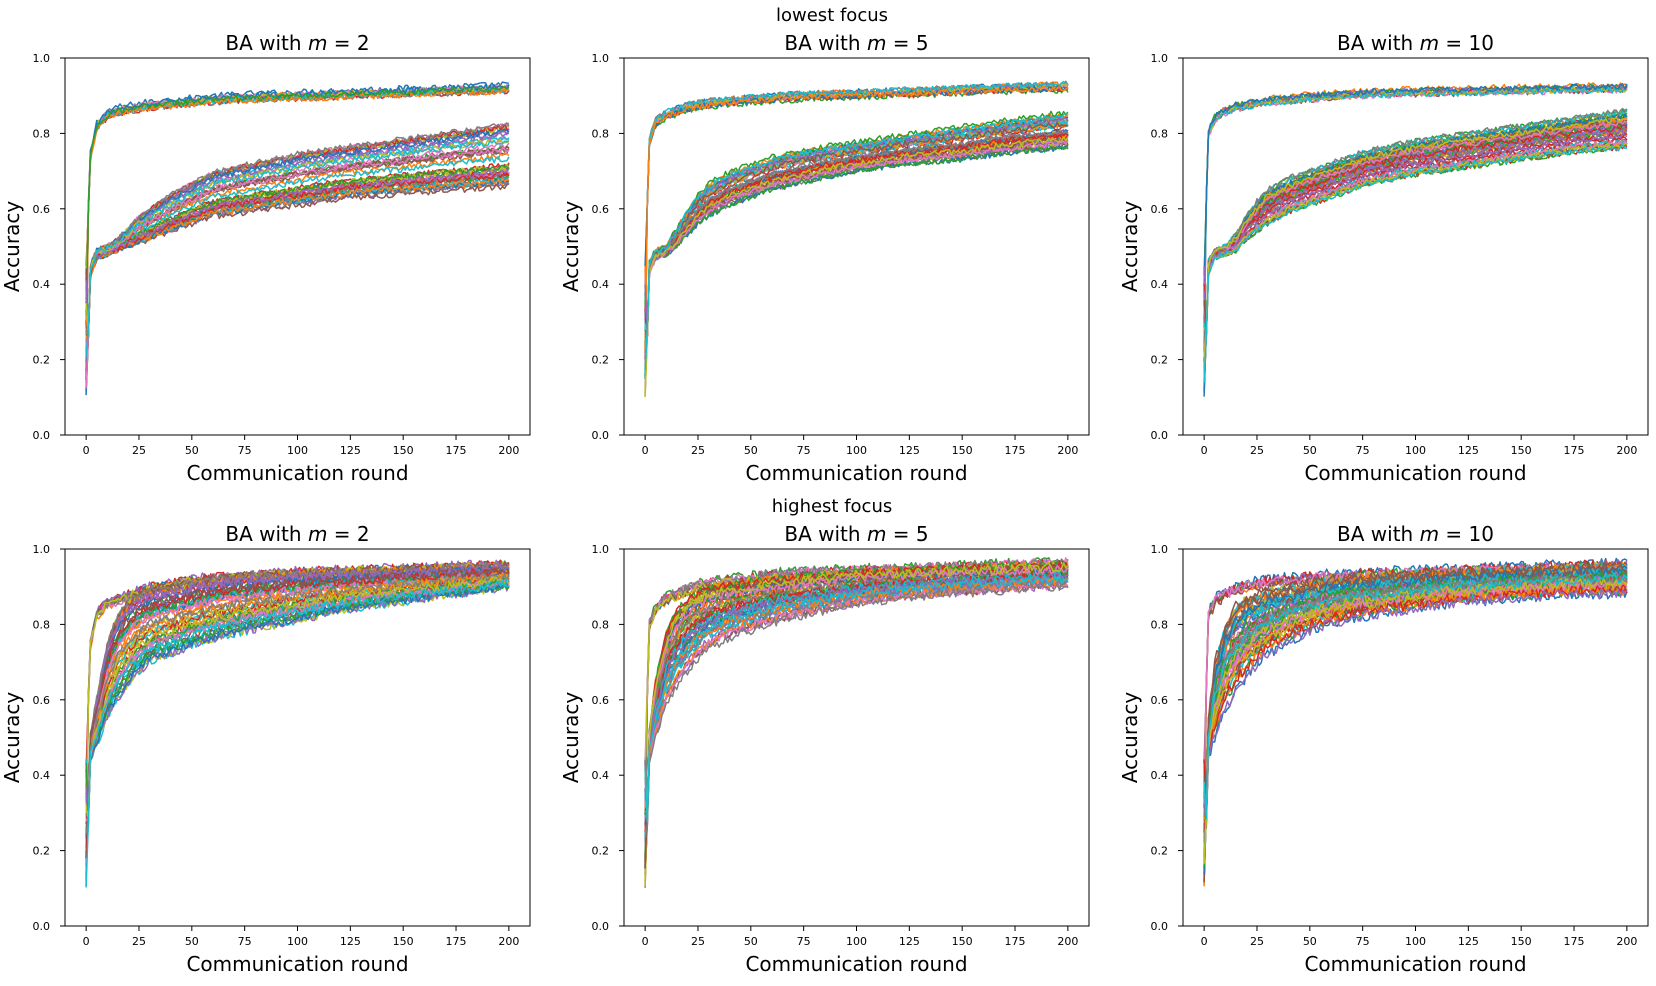  I want to click on row-title-lowest-focus: lowest focus, so click(832, 15).